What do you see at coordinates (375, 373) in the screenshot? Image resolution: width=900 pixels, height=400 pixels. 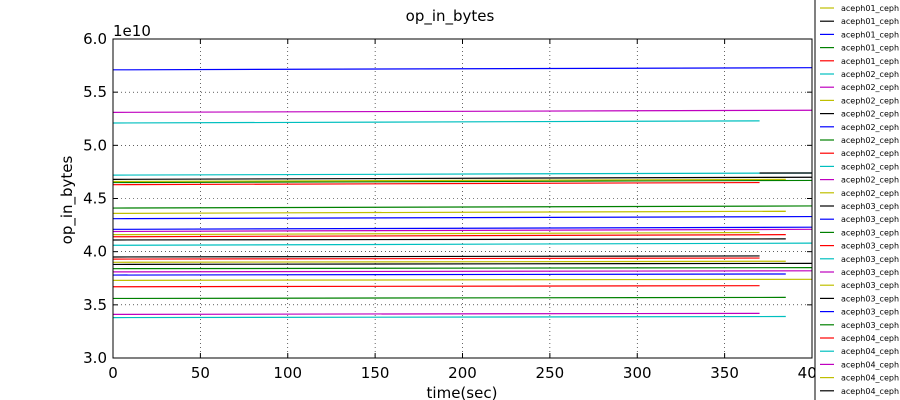 I see `x-tick-label: 150` at bounding box center [375, 373].